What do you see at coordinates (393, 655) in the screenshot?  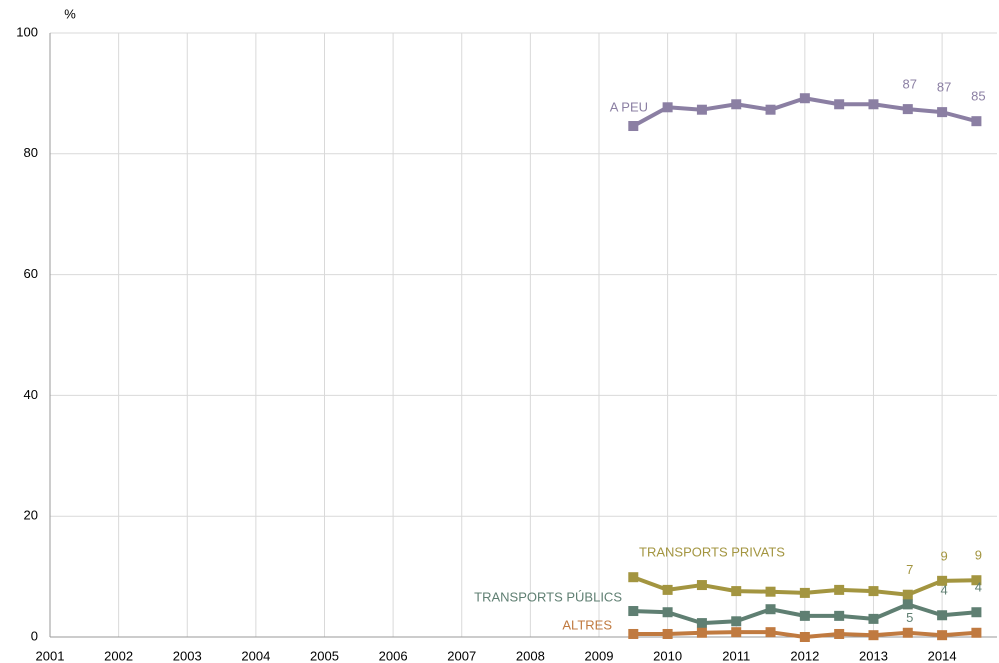 I see `x-tick-label: 2006` at bounding box center [393, 655].